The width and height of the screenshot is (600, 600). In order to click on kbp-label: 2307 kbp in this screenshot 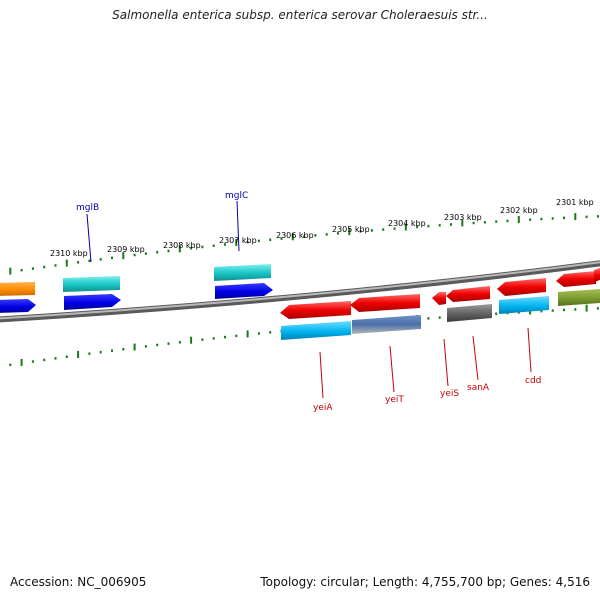, I will do `click(238, 240)`.